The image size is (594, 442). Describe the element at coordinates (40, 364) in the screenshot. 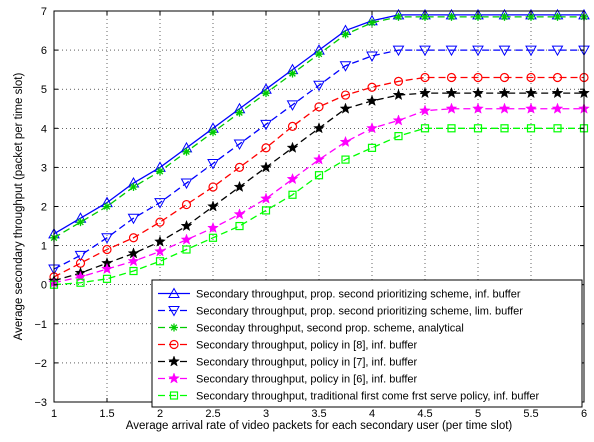

I see `y-tick-label: −2` at that location.